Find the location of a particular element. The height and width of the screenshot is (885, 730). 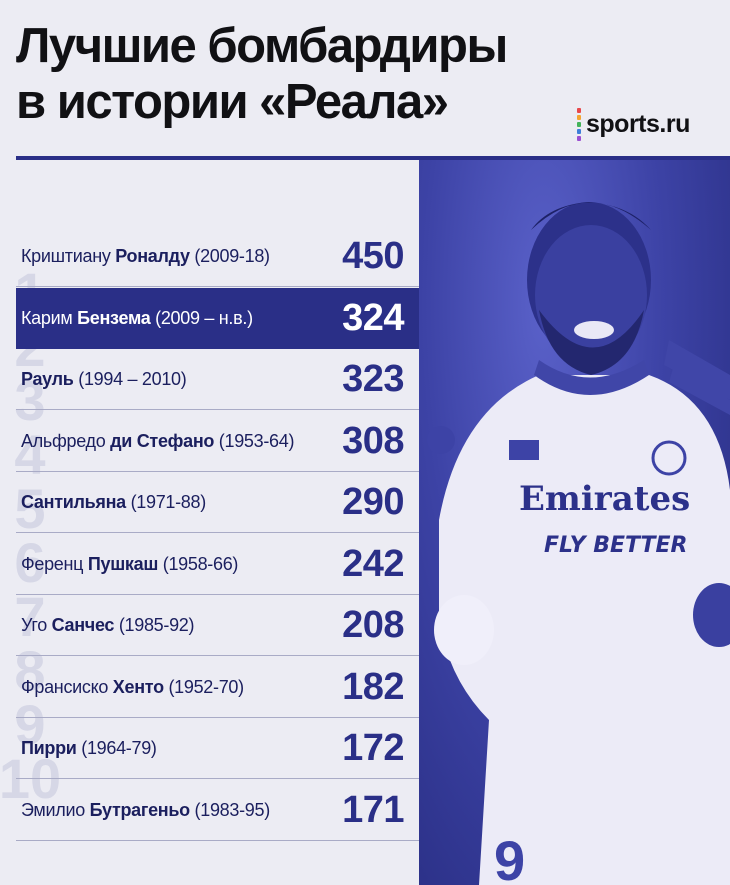

scorer-last-name: Роналду is located at coordinates (152, 256).